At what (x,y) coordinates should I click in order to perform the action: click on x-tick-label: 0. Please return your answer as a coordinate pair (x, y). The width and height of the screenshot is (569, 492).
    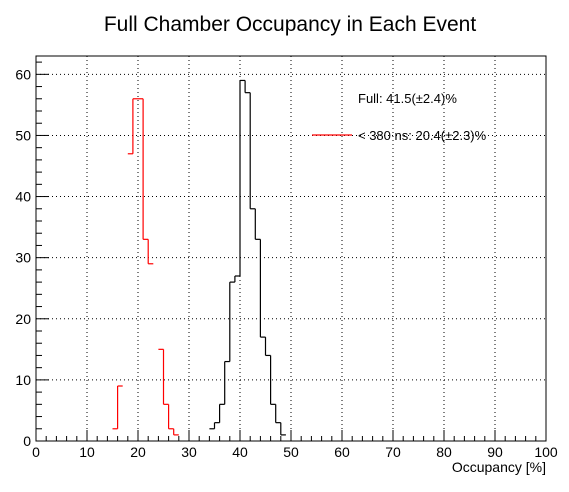
    Looking at the image, I should click on (36, 452).